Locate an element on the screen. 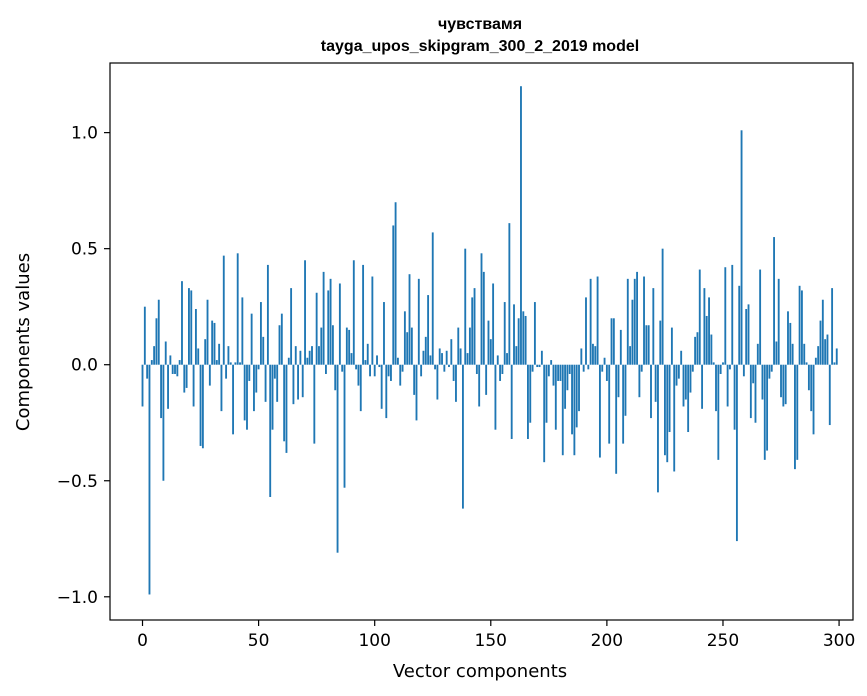 The height and width of the screenshot is (696, 867). x-tick-label: 0 is located at coordinates (142, 641).